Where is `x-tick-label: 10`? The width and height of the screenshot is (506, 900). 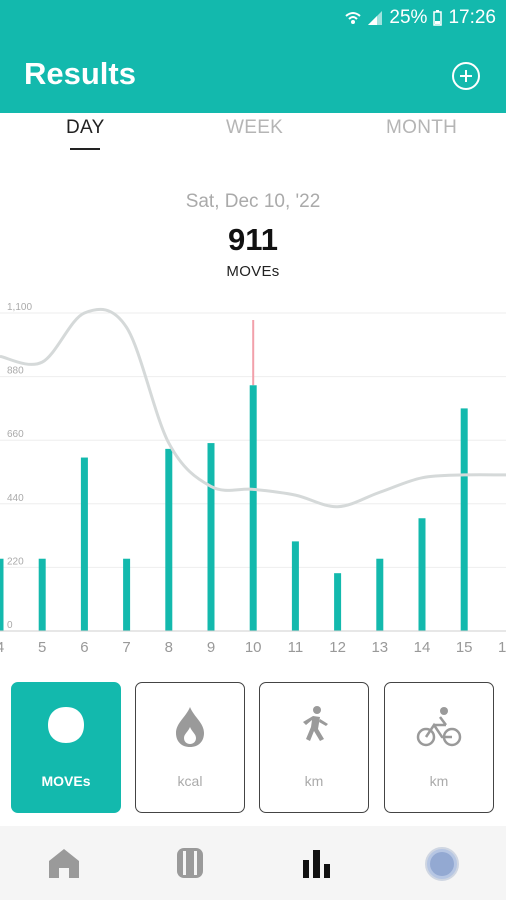
x-tick-label: 10 is located at coordinates (253, 647).